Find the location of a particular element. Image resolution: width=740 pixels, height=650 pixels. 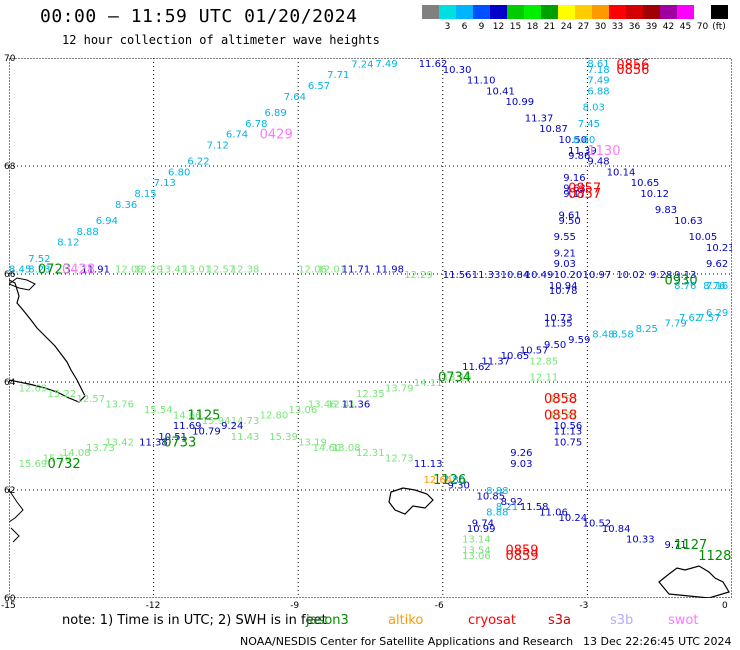

wave-height-value: 10.02 is located at coordinates (630, 275).